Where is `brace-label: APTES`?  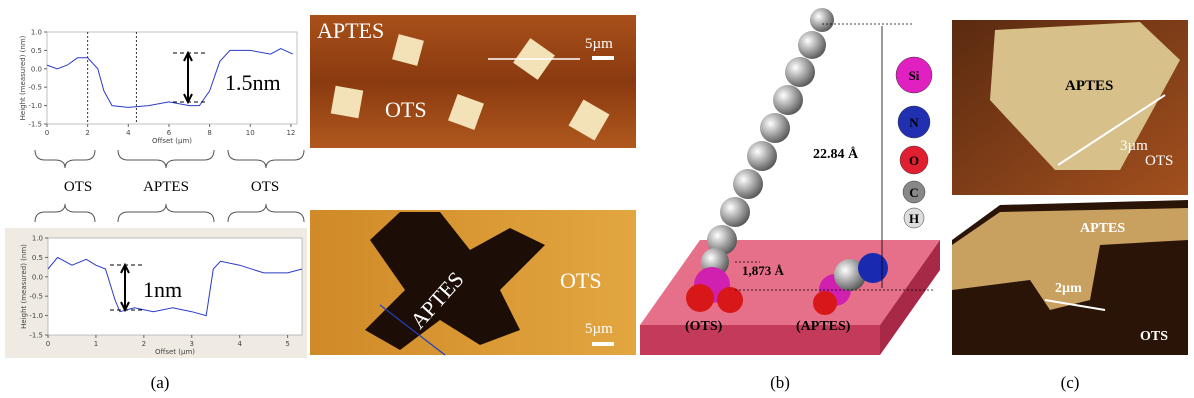
brace-label: APTES is located at coordinates (166, 187).